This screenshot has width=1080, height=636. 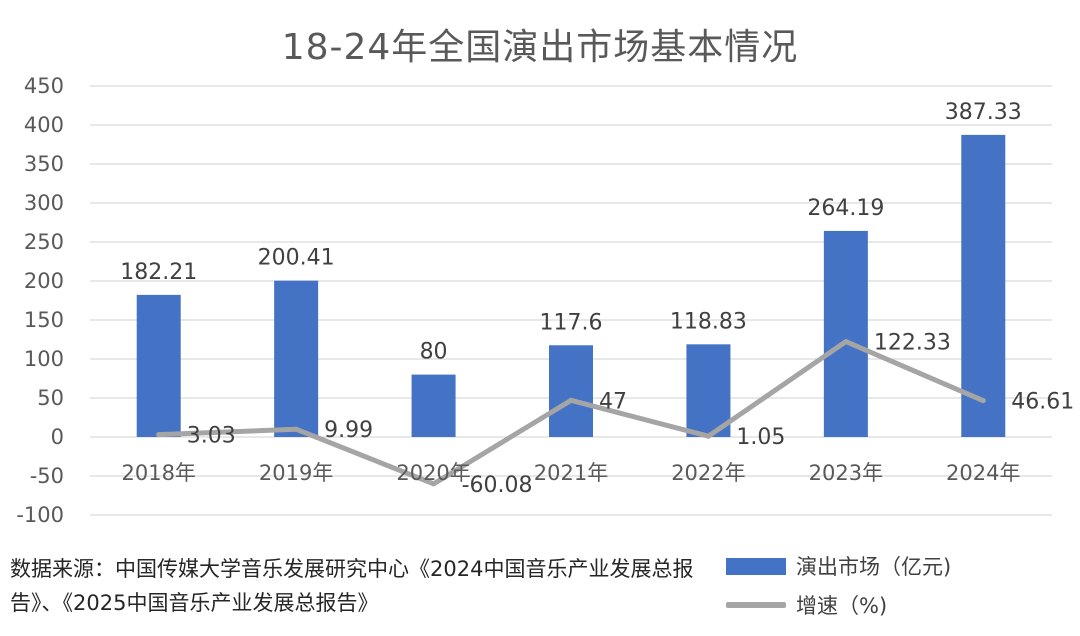 What do you see at coordinates (434, 352) in the screenshot?
I see `bar-data-label: 80` at bounding box center [434, 352].